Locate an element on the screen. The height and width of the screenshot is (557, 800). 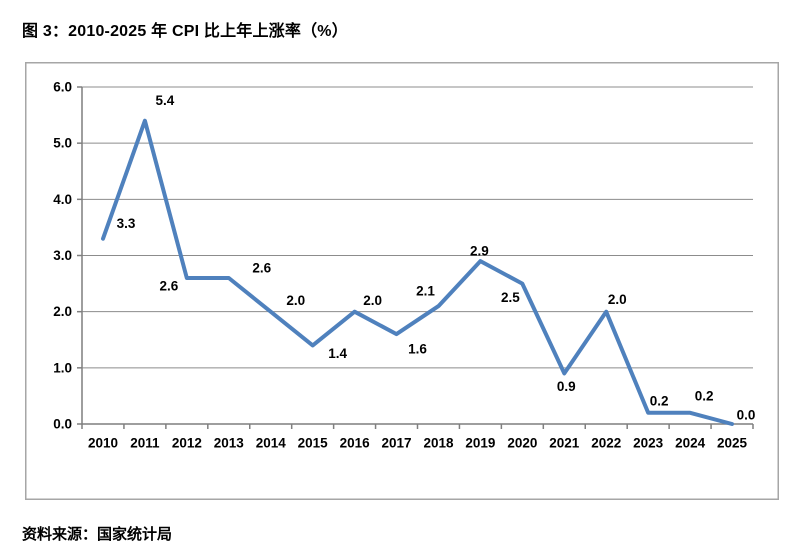
x-tick-label: 2015 is located at coordinates (313, 443).